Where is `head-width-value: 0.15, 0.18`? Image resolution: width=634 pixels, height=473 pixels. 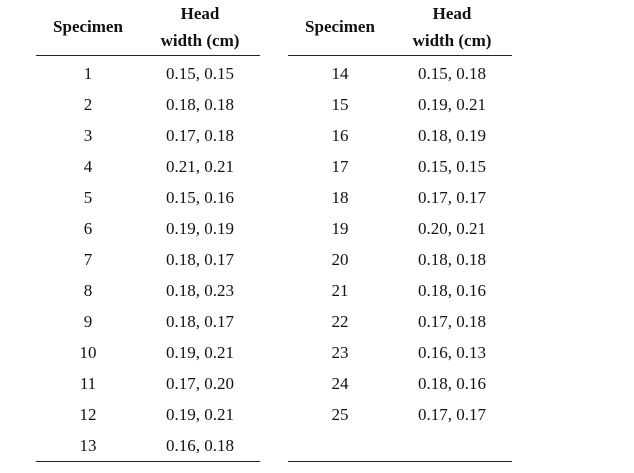
head-width-value: 0.15, 0.18 is located at coordinates (452, 73).